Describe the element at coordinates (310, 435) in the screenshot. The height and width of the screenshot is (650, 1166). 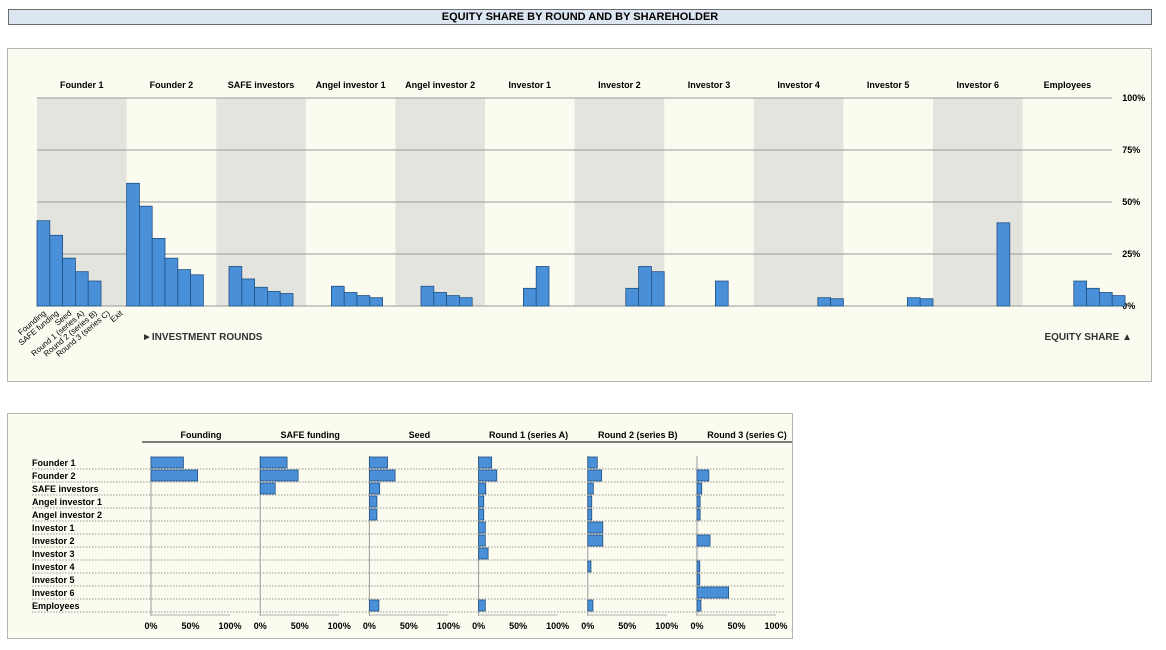
I see `round-header: SAFE funding` at that location.